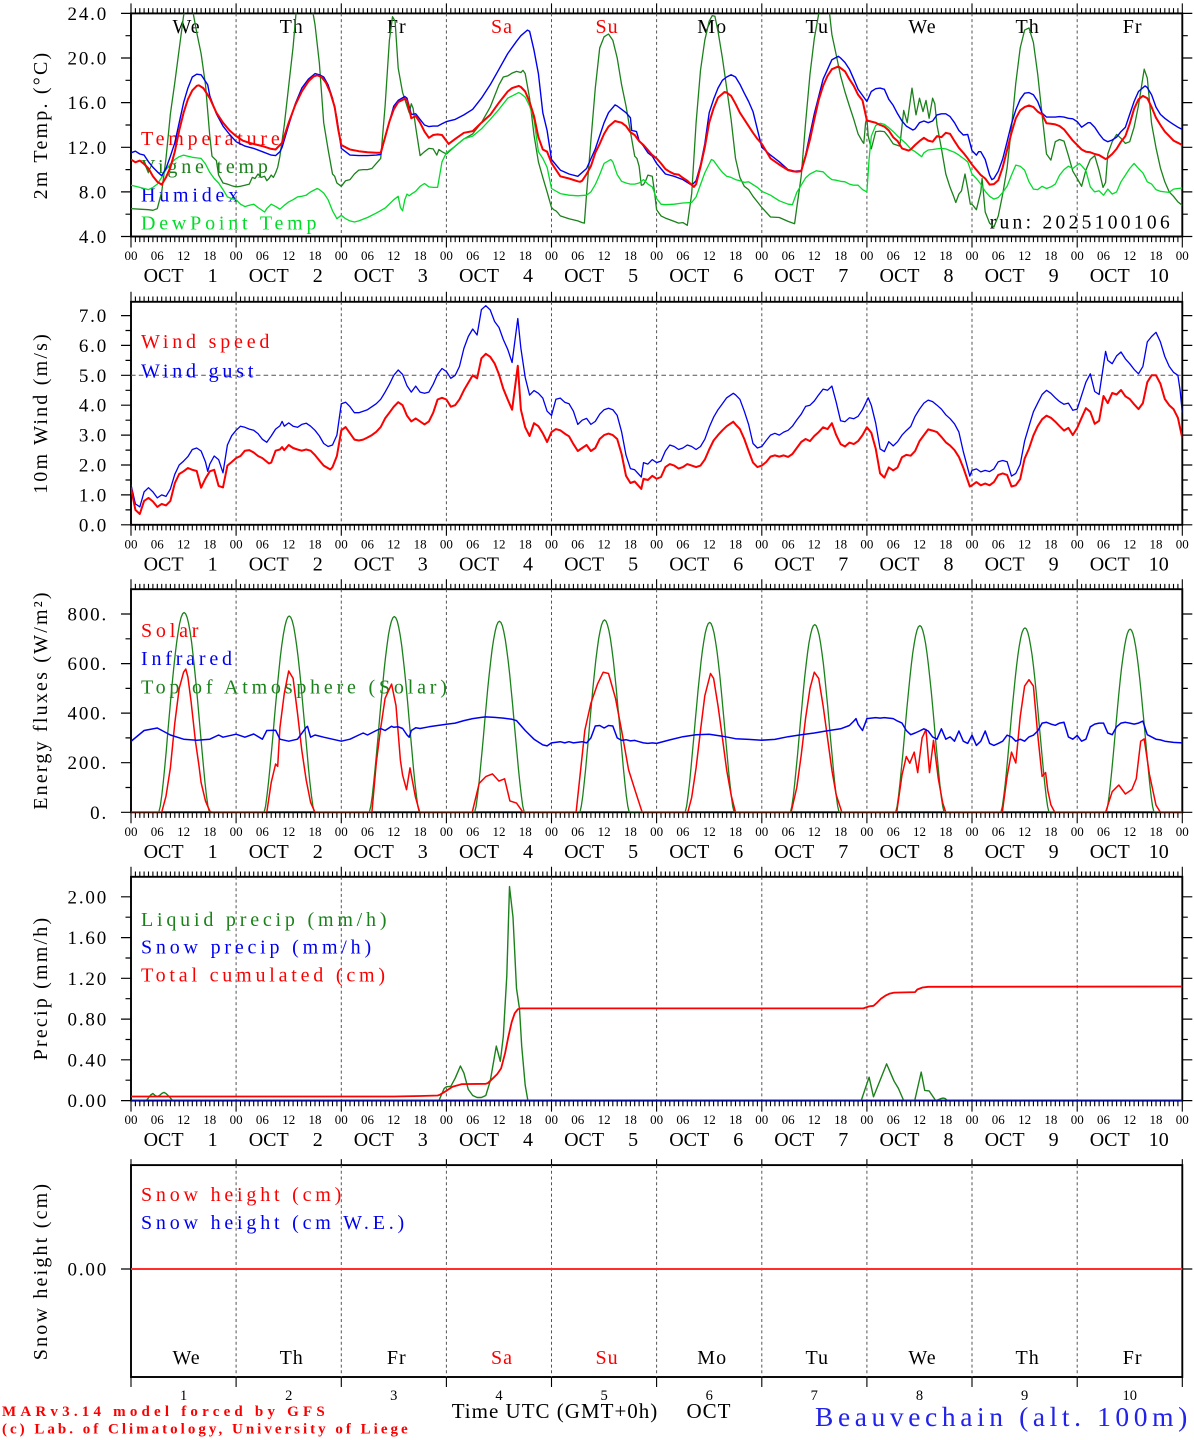  What do you see at coordinates (1081, 223) in the screenshot?
I see `svg-text: run: 2025100106` at bounding box center [1081, 223].